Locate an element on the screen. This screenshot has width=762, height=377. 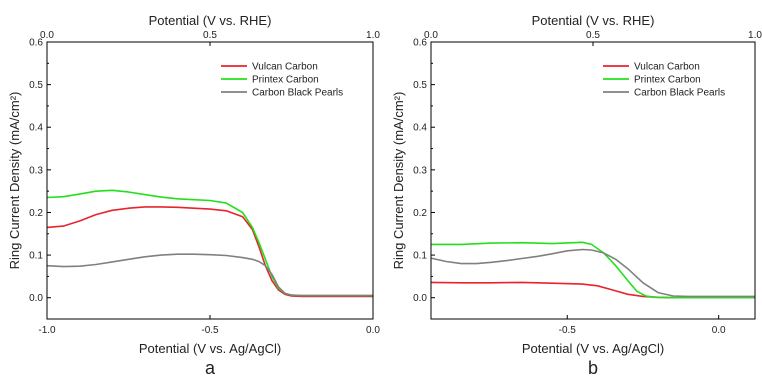
panel-label: b is located at coordinates (593, 367).